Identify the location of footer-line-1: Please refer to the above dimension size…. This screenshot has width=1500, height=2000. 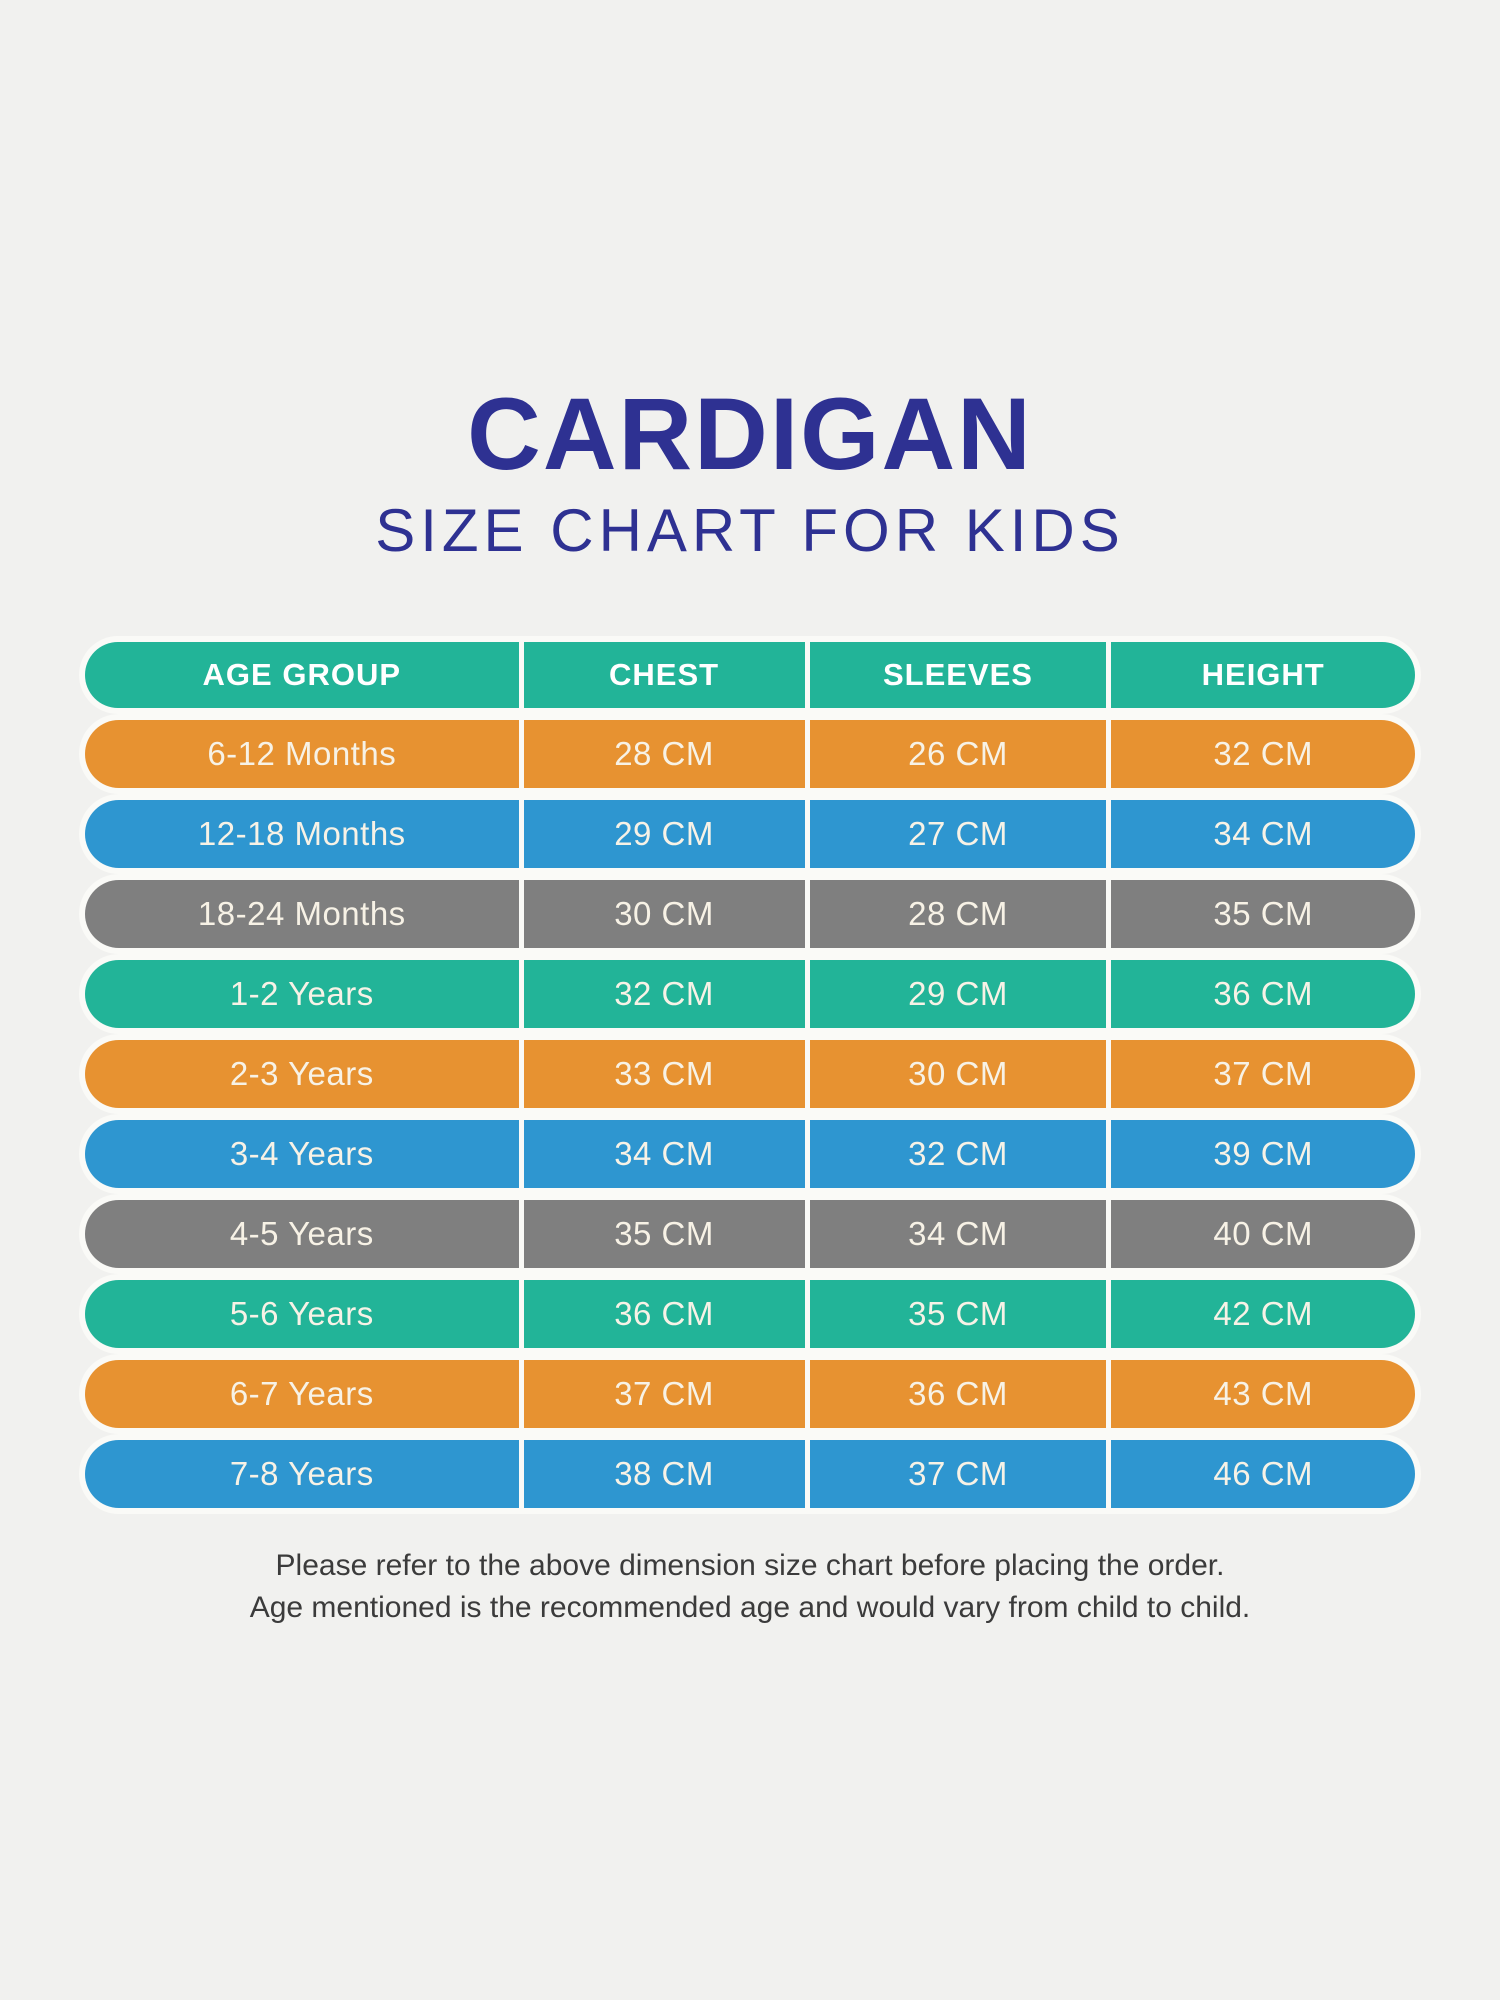
(750, 1565).